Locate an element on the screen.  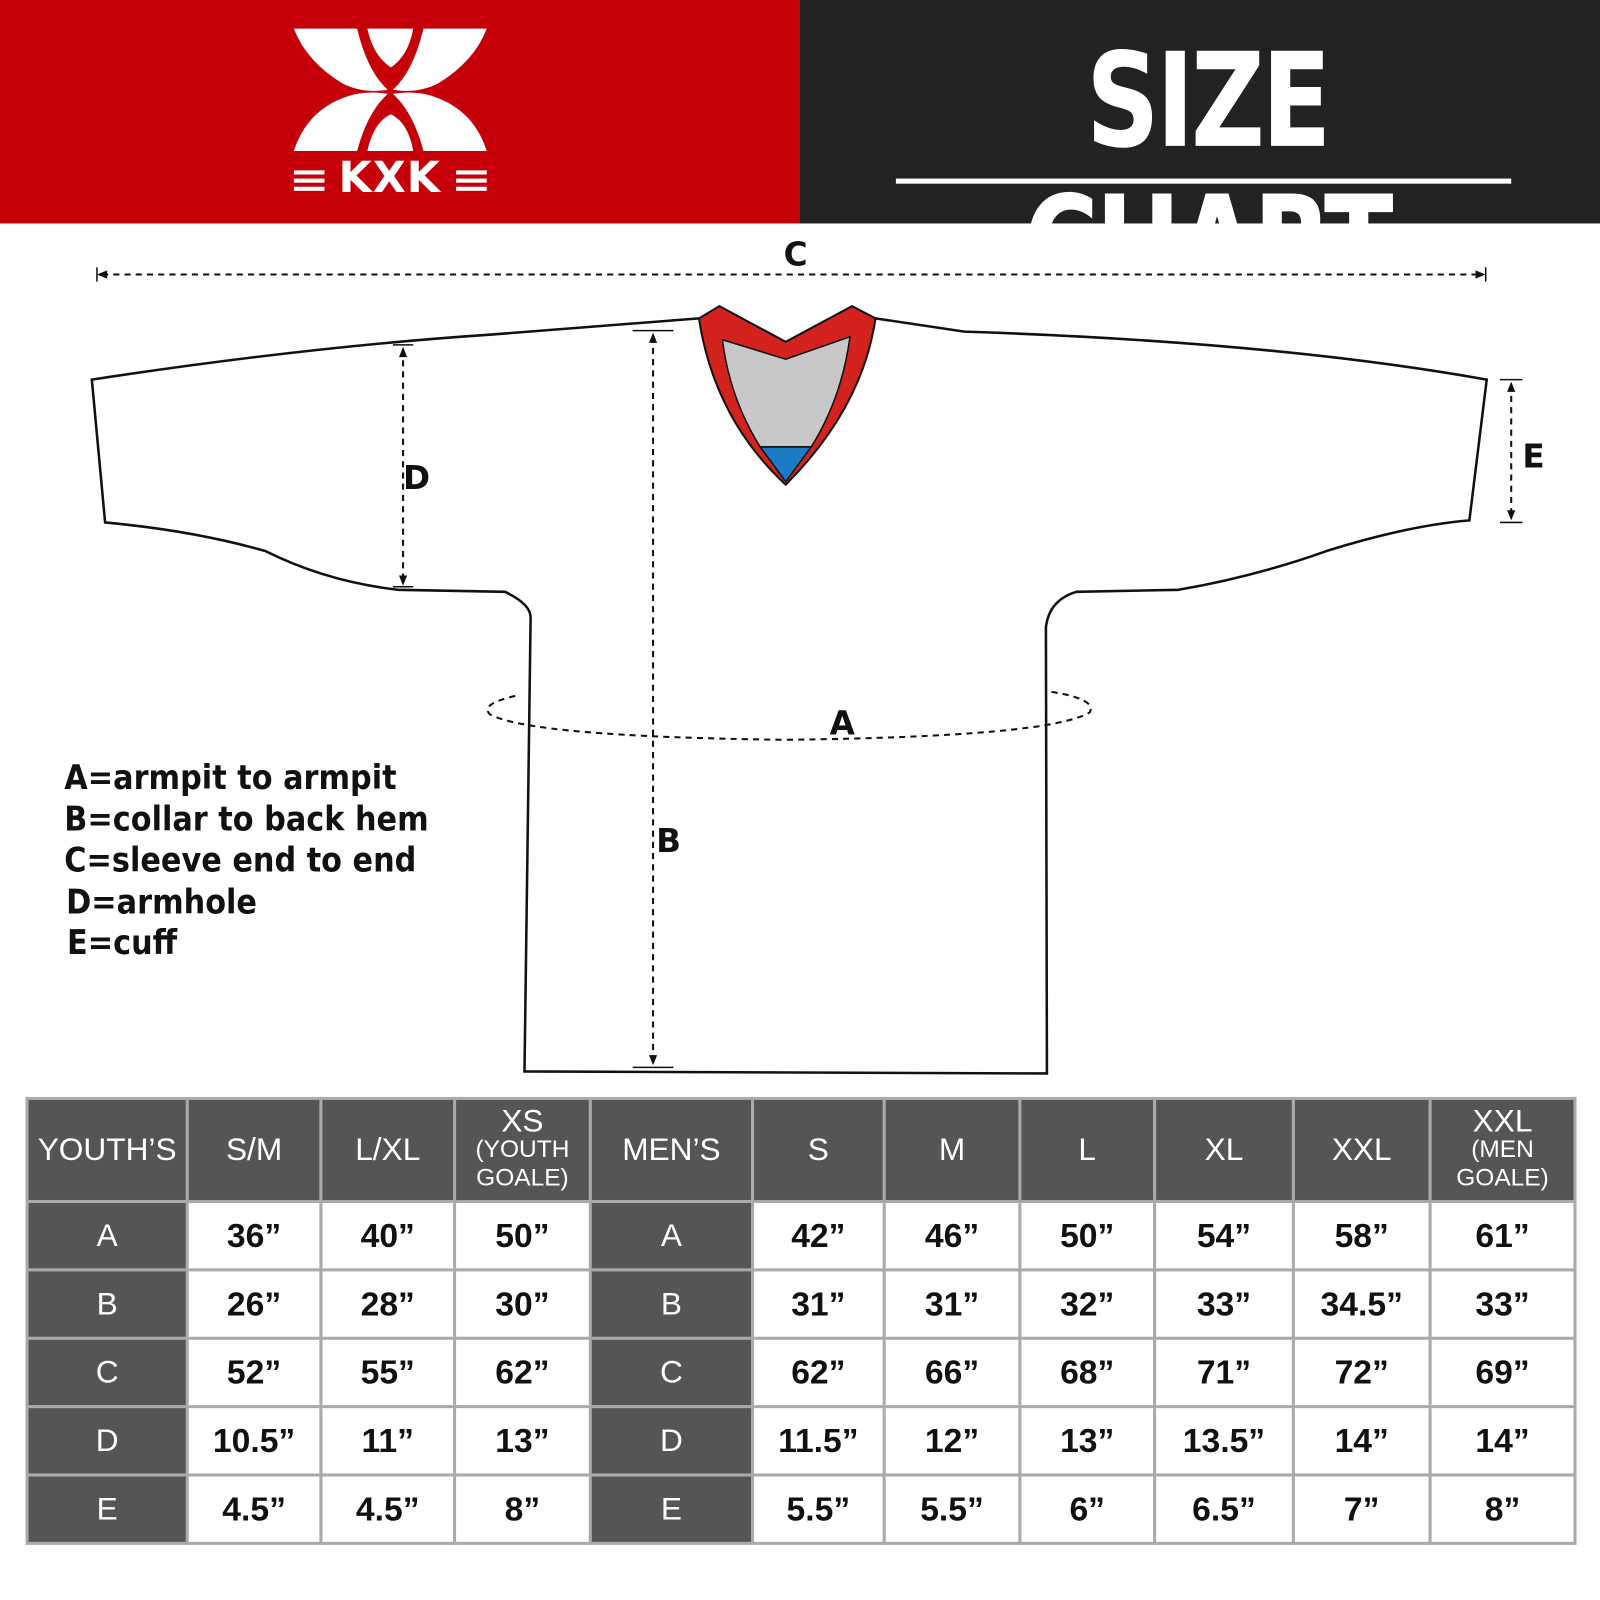
legend-item: A=armpit to armpit is located at coordinates (230, 777).